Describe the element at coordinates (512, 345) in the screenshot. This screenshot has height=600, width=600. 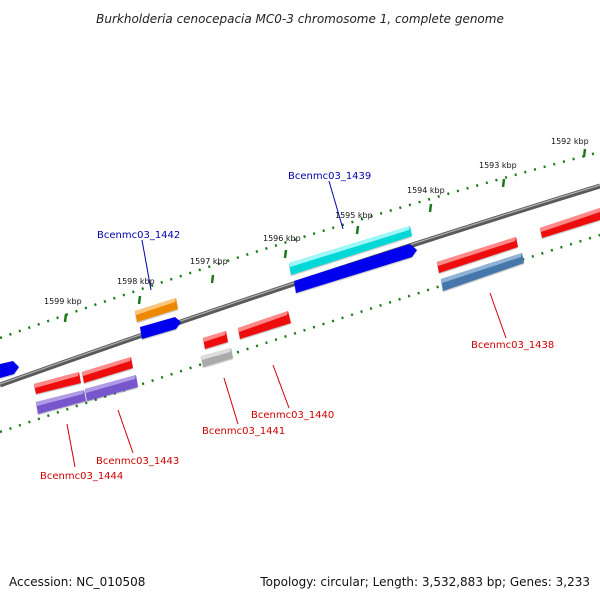
I see `gene-label-1438: Bcenmc03_1438` at that location.